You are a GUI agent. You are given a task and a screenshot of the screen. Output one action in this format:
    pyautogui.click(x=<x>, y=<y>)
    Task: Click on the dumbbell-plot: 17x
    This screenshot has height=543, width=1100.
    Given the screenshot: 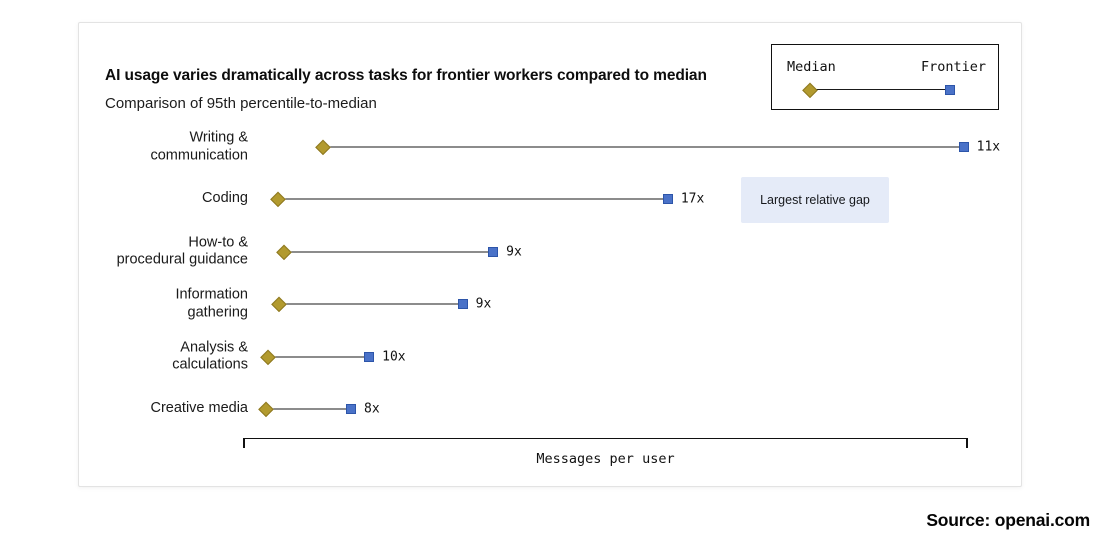 What is the action you would take?
    pyautogui.click(x=605, y=199)
    